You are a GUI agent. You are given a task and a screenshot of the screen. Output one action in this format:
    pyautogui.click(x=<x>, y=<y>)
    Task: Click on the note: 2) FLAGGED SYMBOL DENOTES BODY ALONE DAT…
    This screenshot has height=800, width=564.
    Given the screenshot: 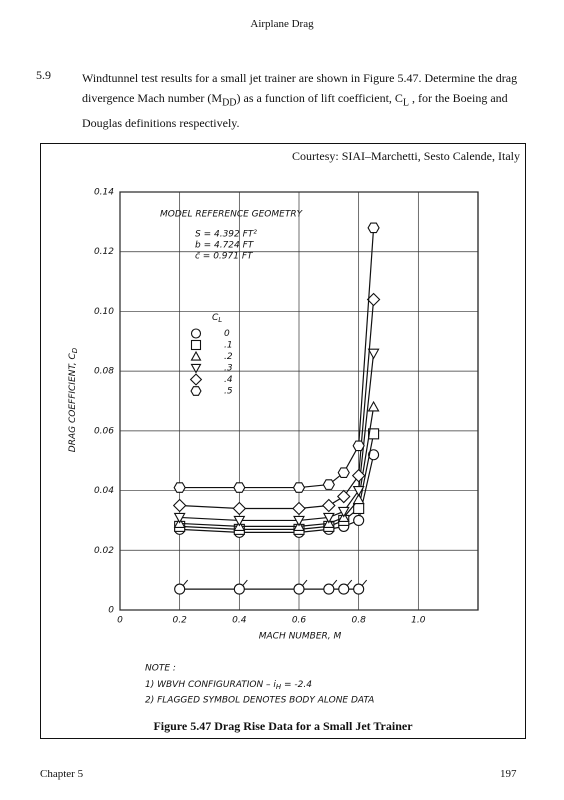 What is the action you would take?
    pyautogui.click(x=259, y=701)
    